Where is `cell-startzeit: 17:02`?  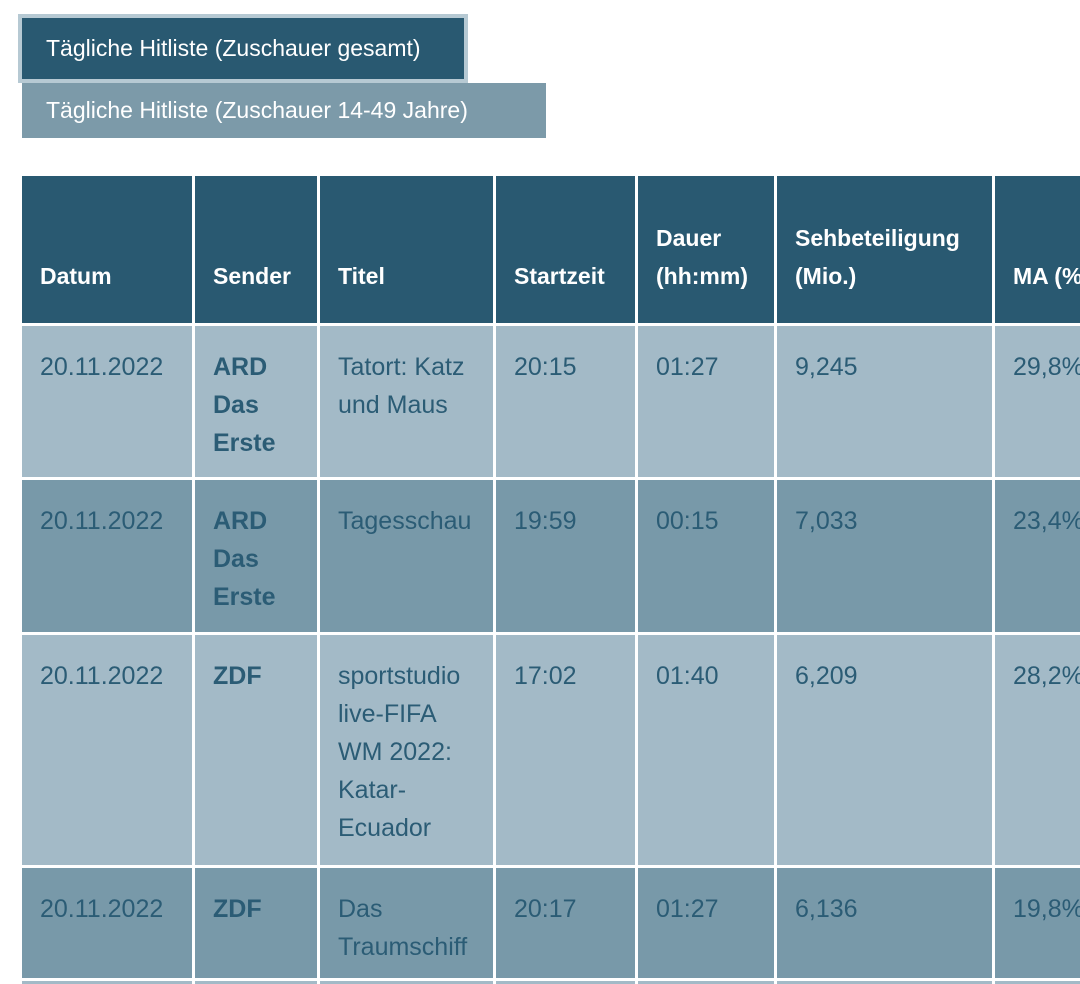
cell-startzeit: 17:02 is located at coordinates (565, 750).